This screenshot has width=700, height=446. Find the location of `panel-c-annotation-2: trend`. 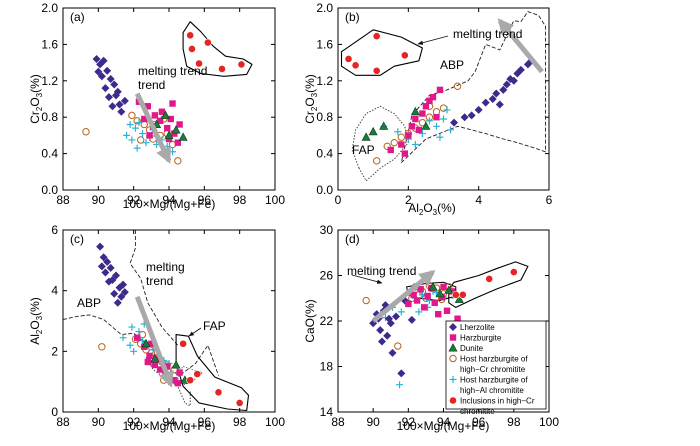

panel-c-annotation-2: trend is located at coordinates (159, 281).